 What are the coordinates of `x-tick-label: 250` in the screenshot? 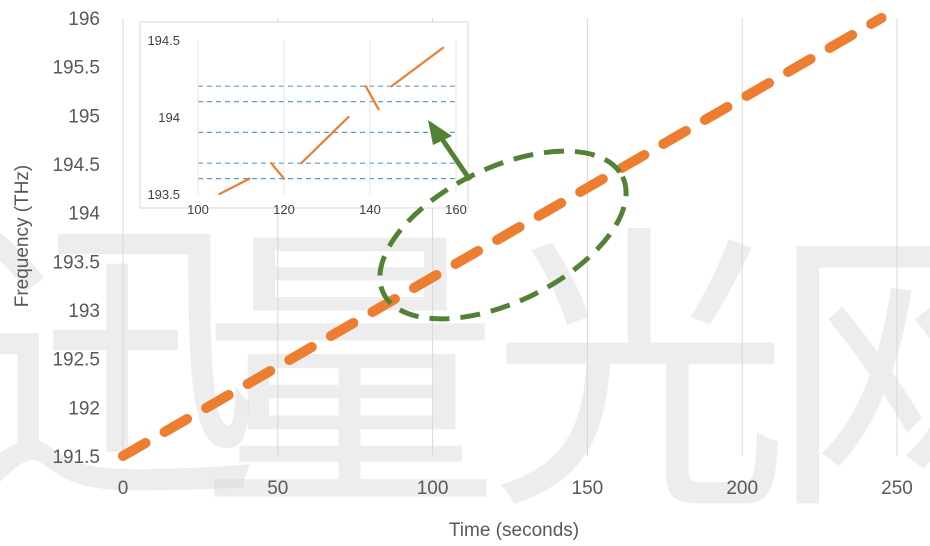 It's located at (897, 488).